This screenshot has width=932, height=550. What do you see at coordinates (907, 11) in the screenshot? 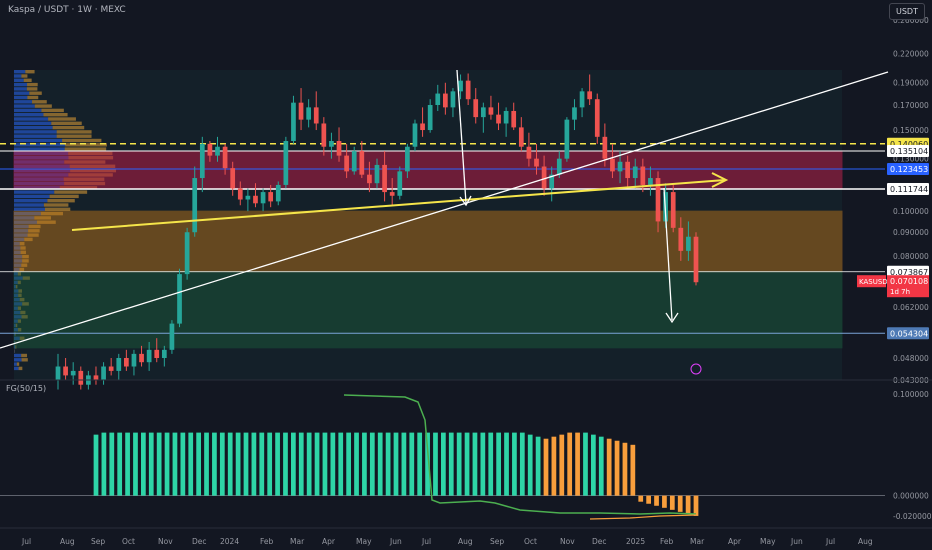
I see `currency-button: USDT` at bounding box center [907, 11].